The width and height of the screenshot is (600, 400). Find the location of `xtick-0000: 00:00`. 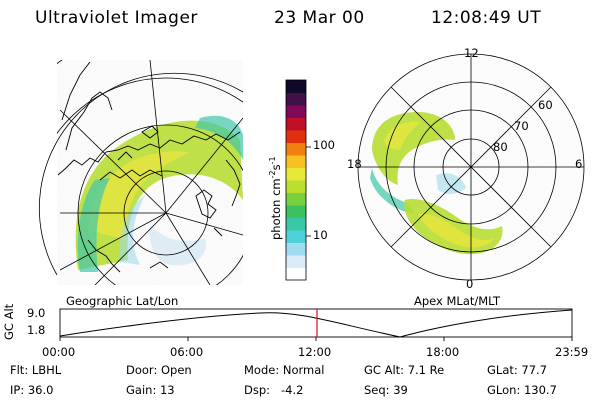

xtick-0000: 00:00 is located at coordinates (59, 352).